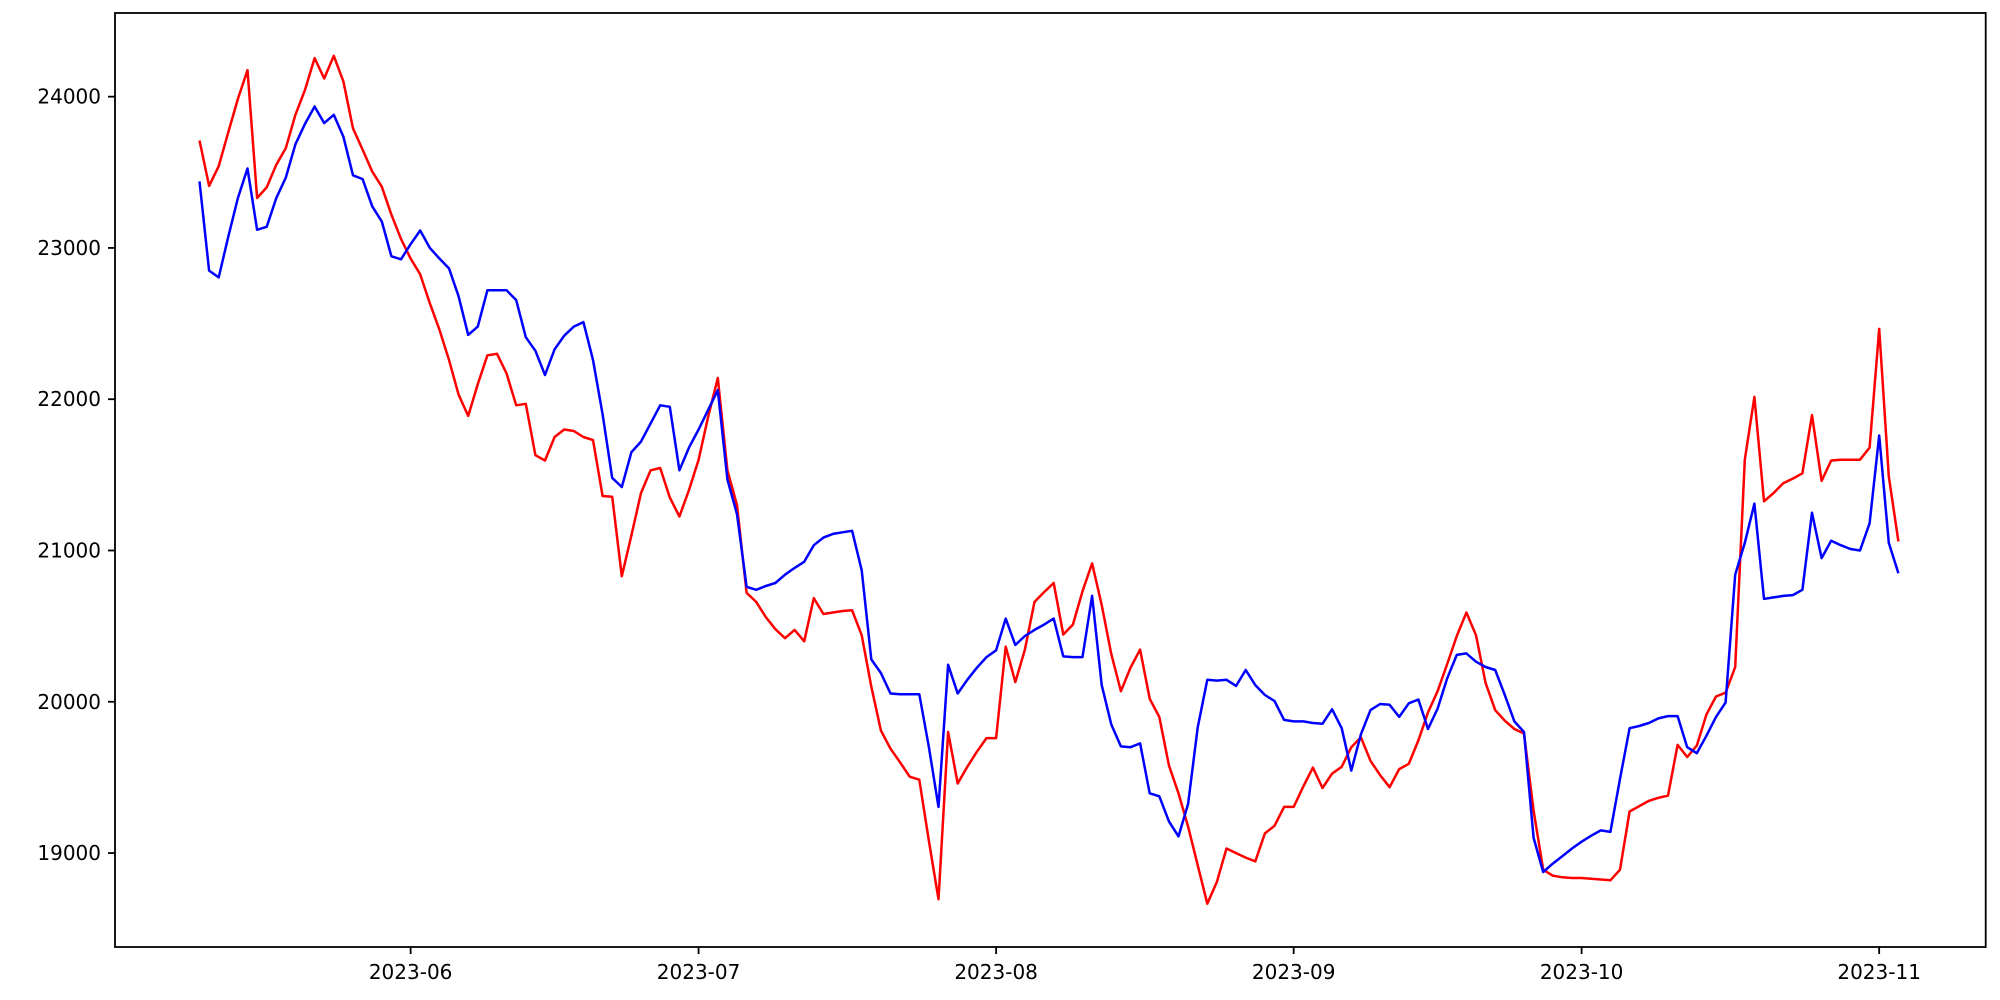  I want to click on y-axis-ticks: 19000 20000 21000 22000 23000 24000, so click(76, 475).